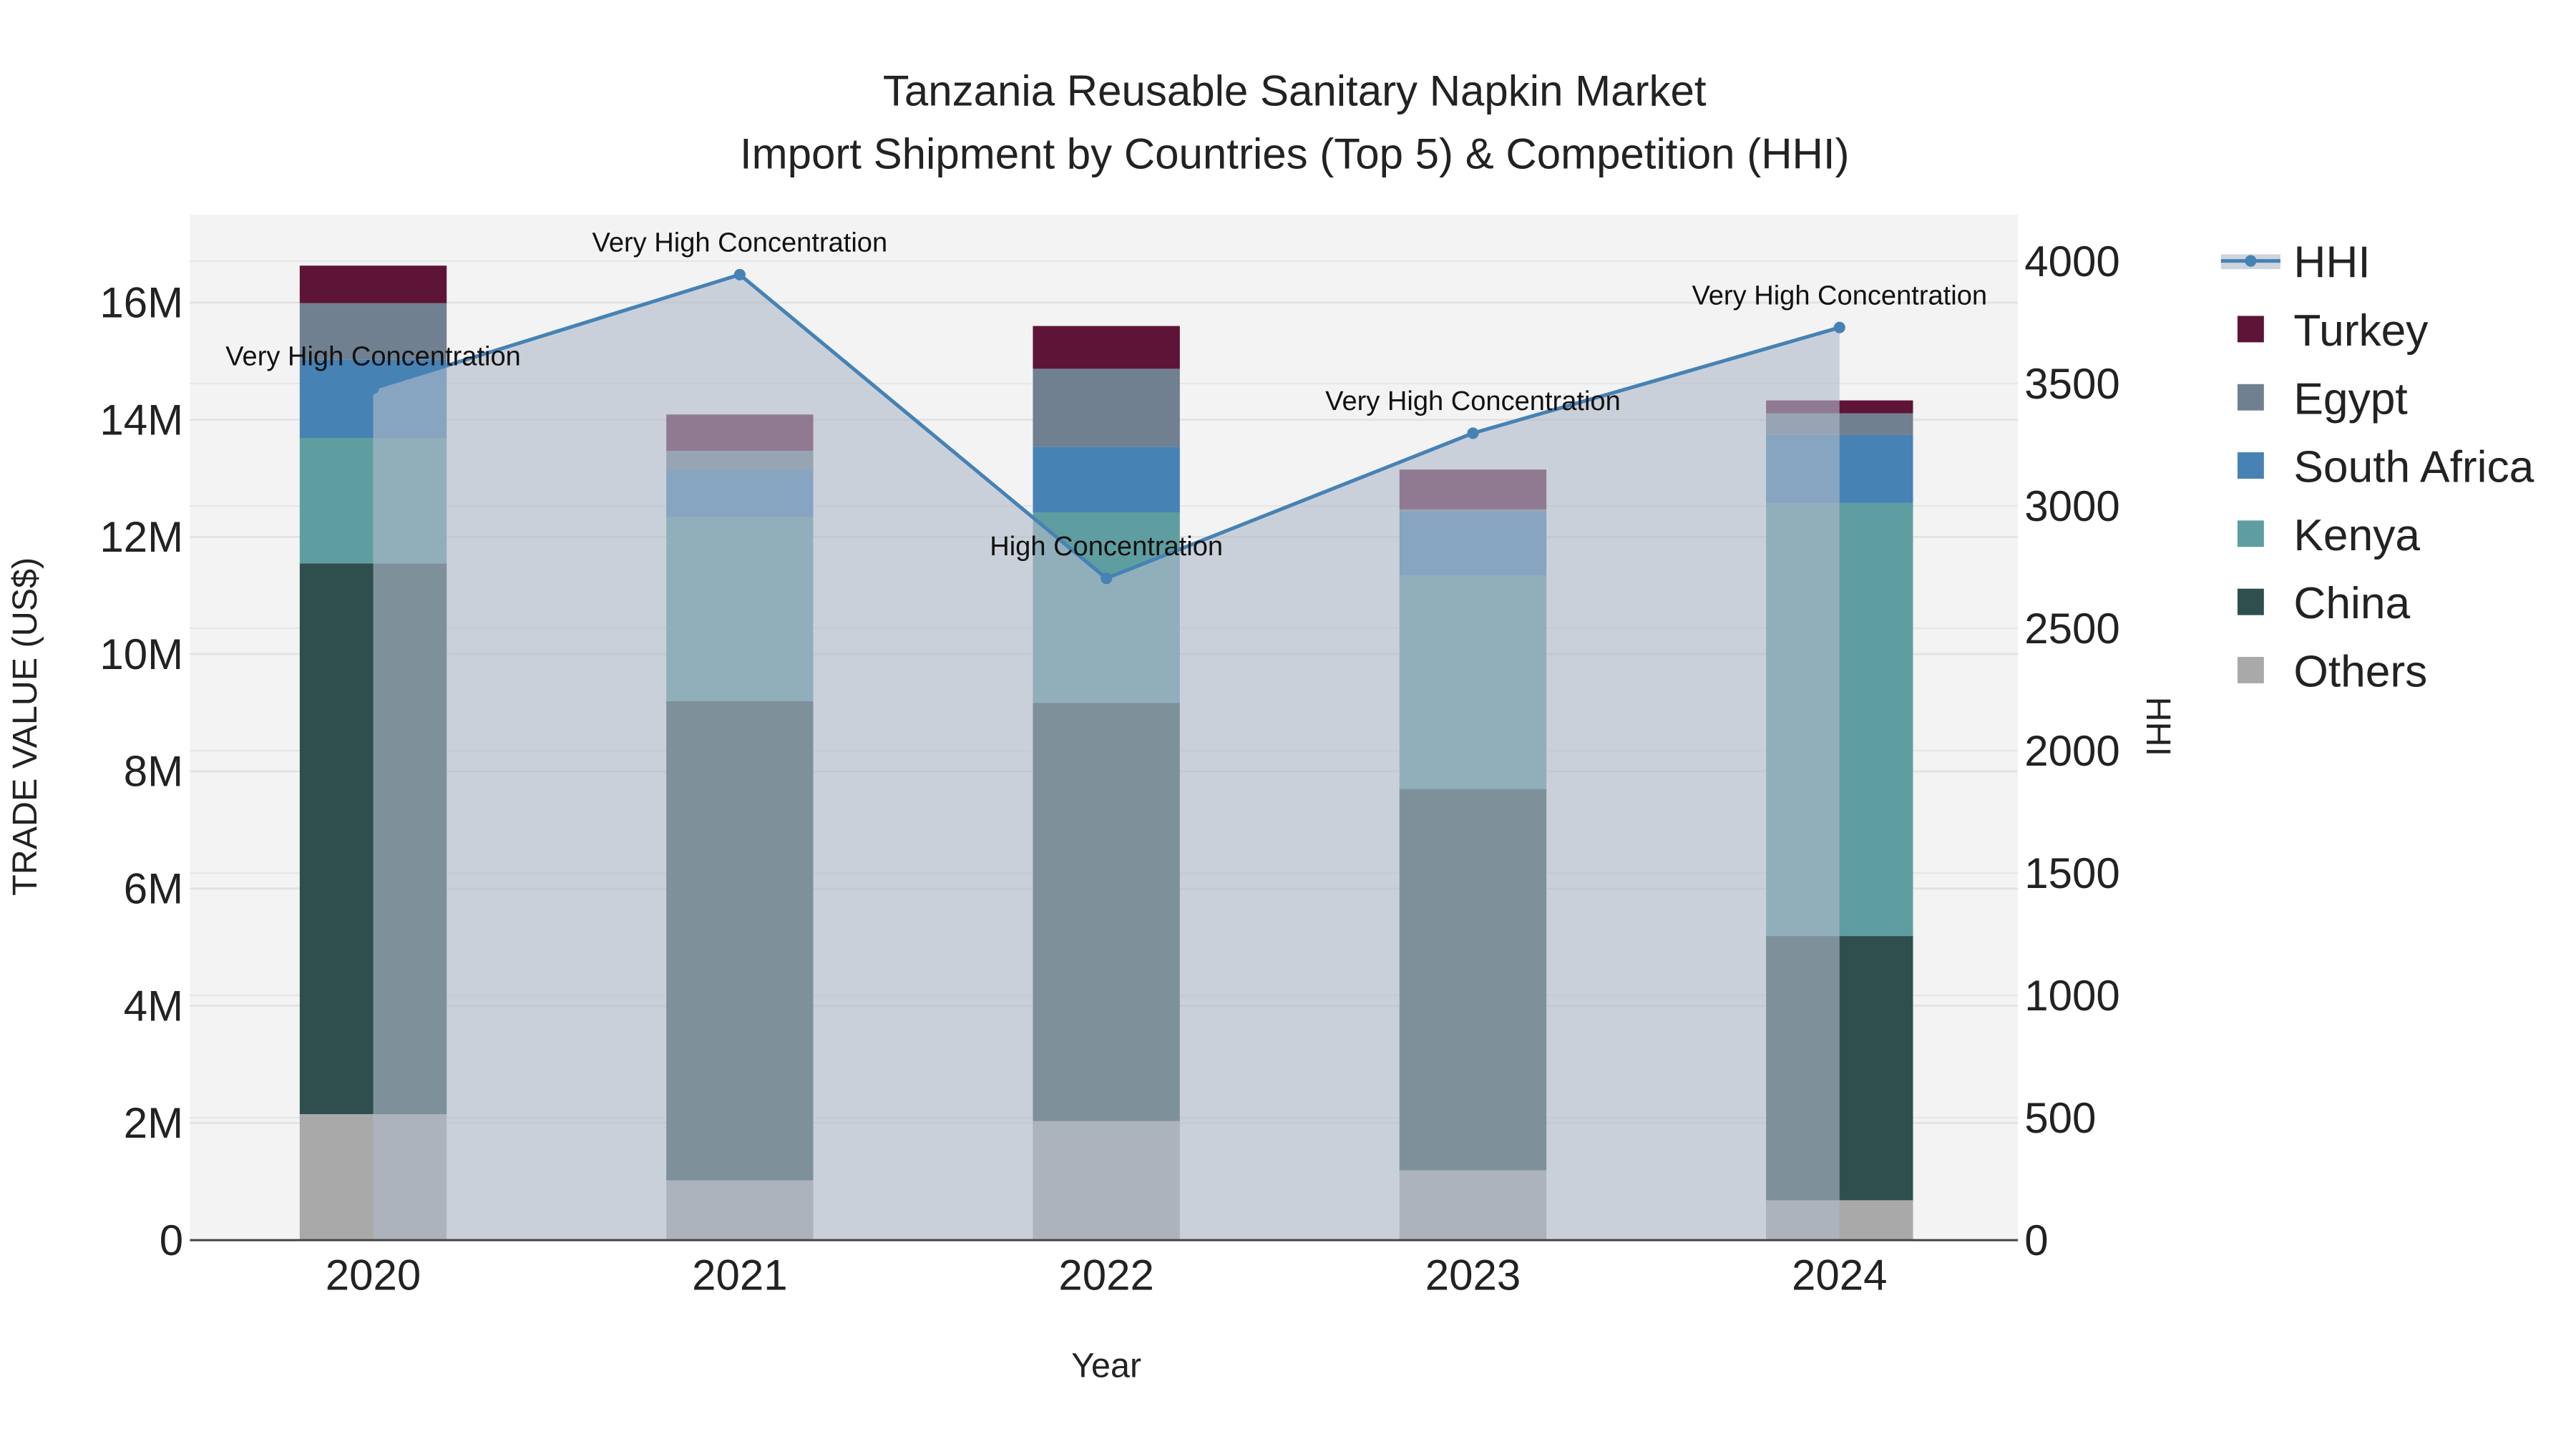 This screenshot has width=2576, height=1449. Describe the element at coordinates (2413, 467) in the screenshot. I see `legend-label: South Africa` at that location.